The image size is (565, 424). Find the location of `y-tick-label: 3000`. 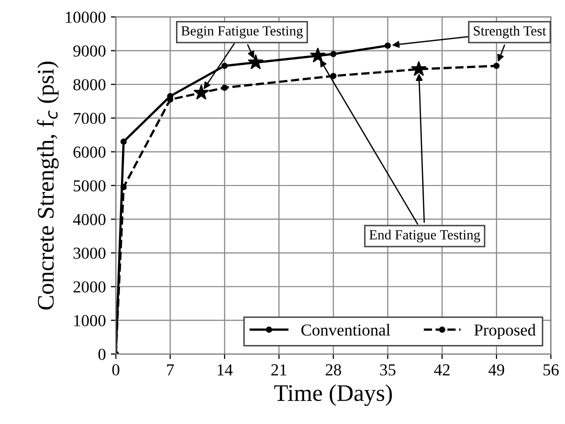

y-tick-label: 3000 is located at coordinates (90, 253).